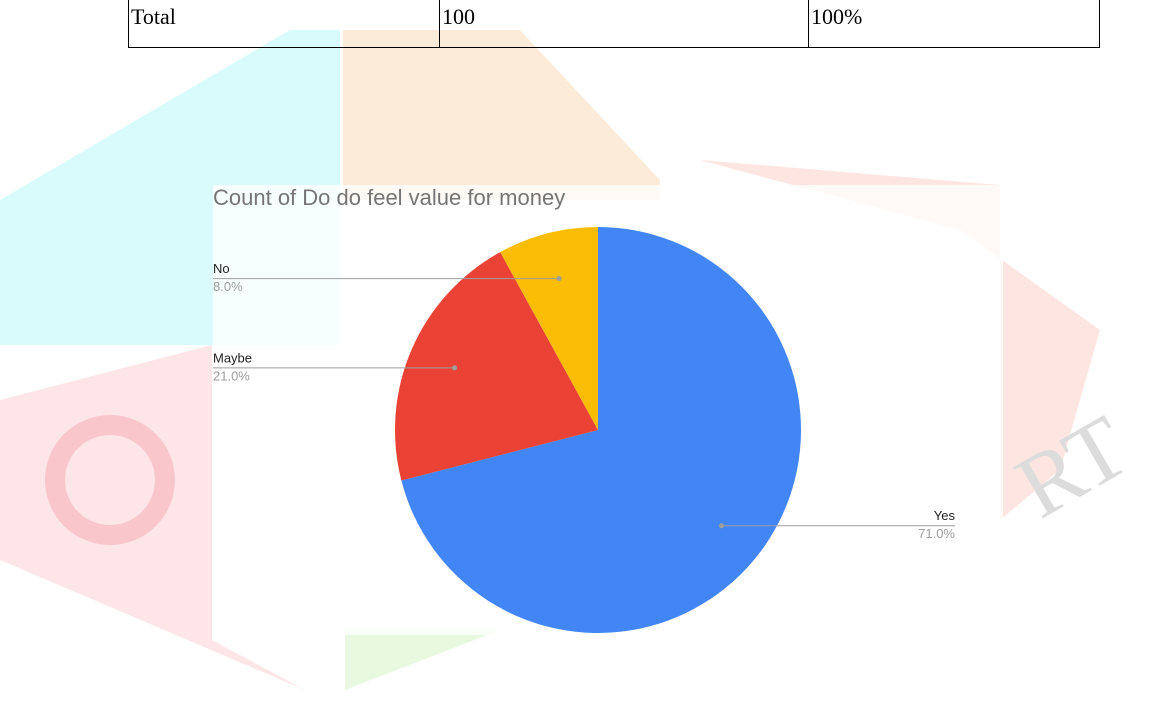 This screenshot has width=1170, height=720. What do you see at coordinates (624, 24) in the screenshot?
I see `table-cell: 100` at bounding box center [624, 24].